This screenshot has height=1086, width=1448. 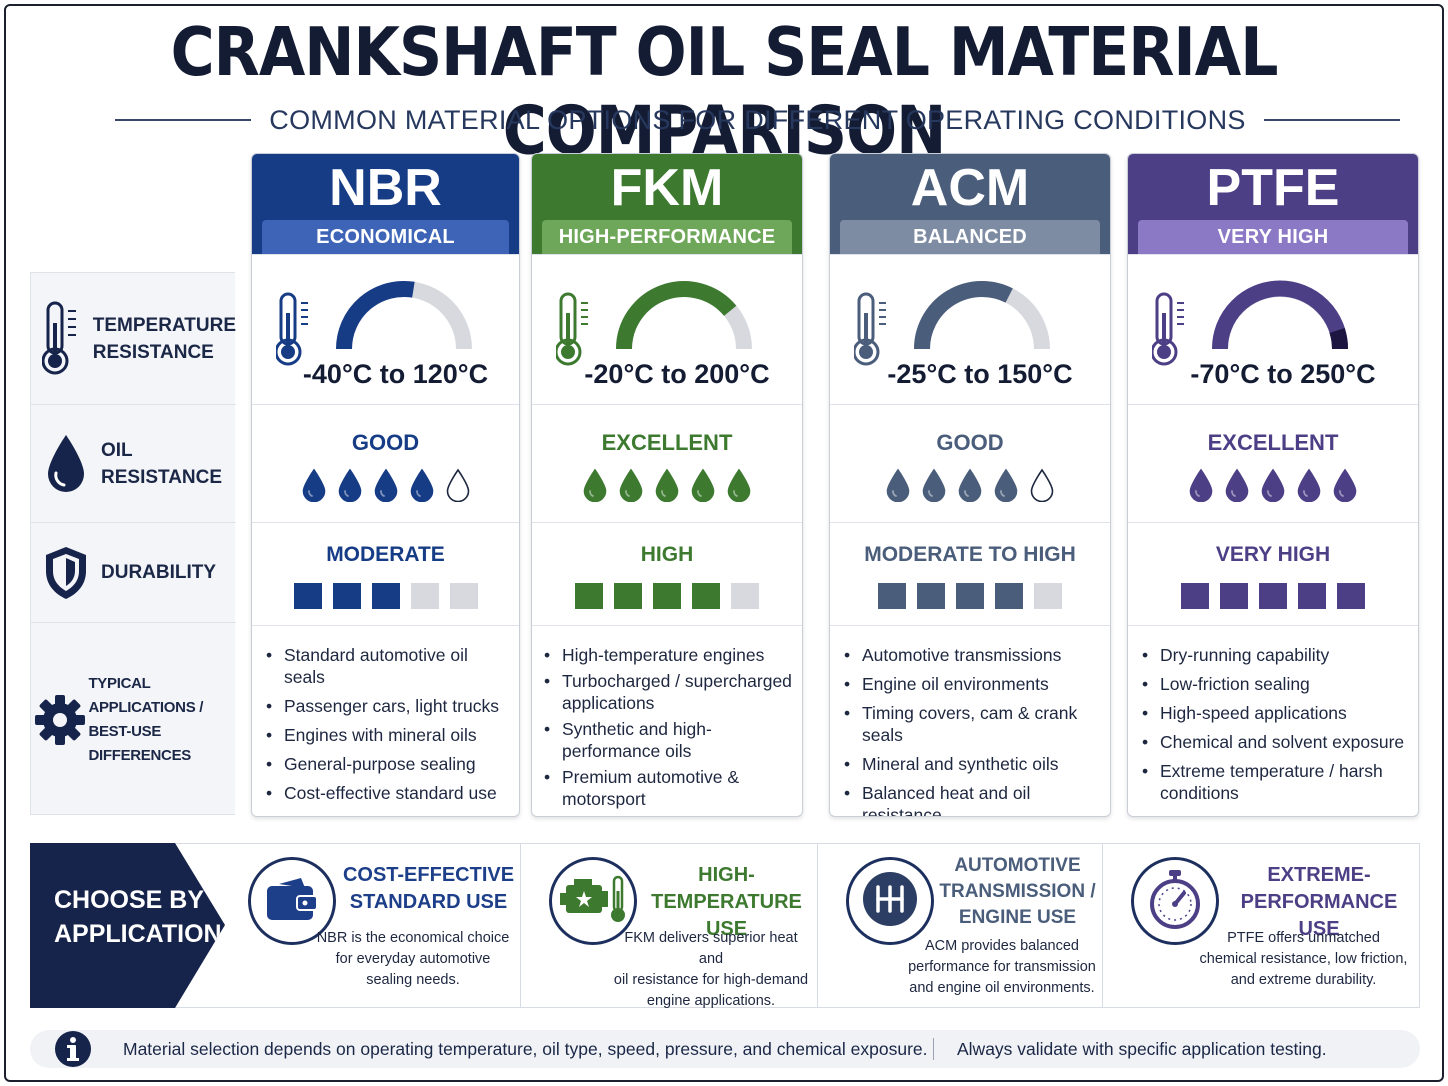 I want to click on application-item: Mineral and synthetic oils, so click(x=972, y=764).